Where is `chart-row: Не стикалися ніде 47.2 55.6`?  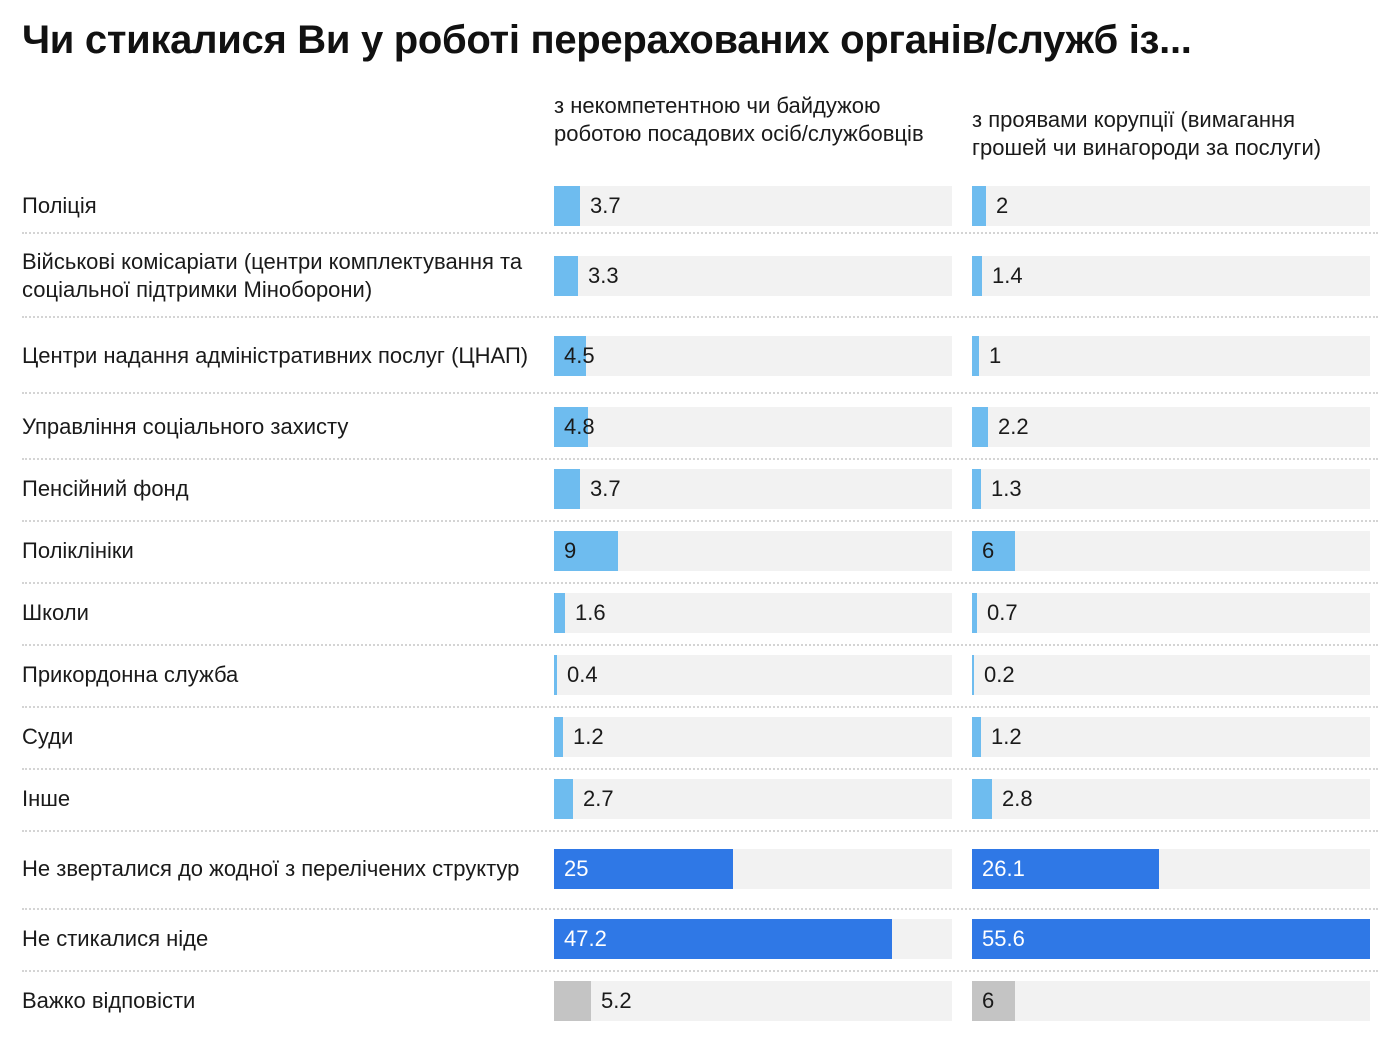
chart-row: Не стикалися ніде 47.2 55.6 is located at coordinates (700, 939).